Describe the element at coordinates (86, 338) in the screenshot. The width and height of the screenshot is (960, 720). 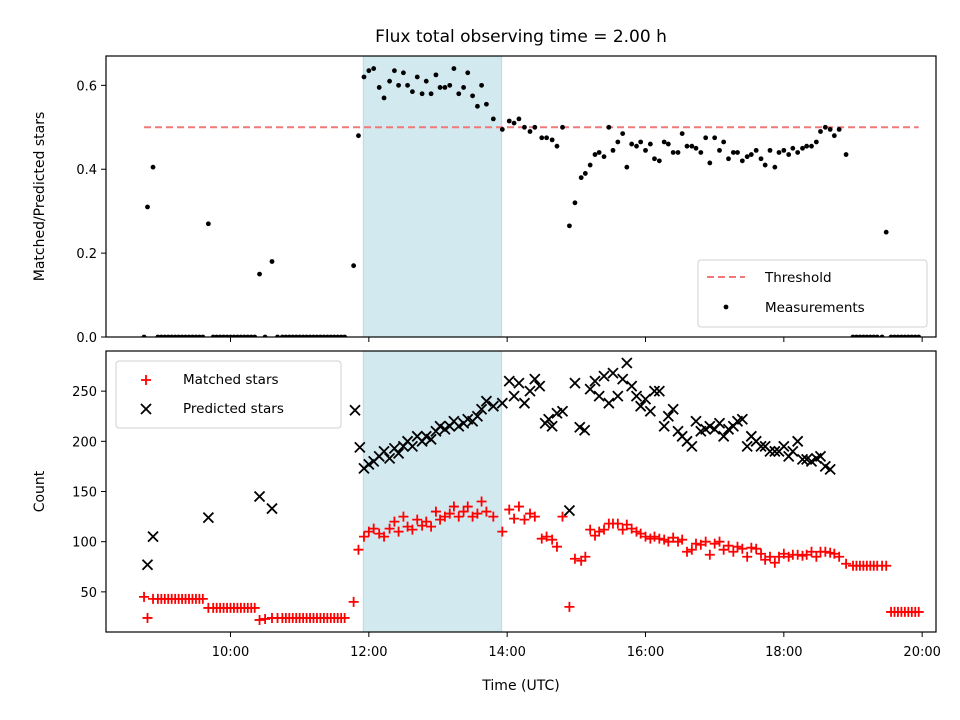
I see `y-tick-label: 0.0` at that location.